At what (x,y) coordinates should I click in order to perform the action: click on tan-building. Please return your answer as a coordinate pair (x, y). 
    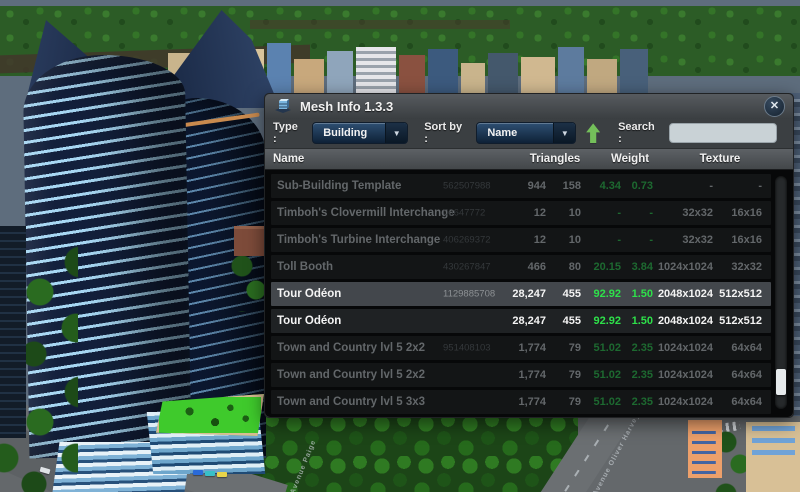
    Looking at the image, I should click on (773, 457).